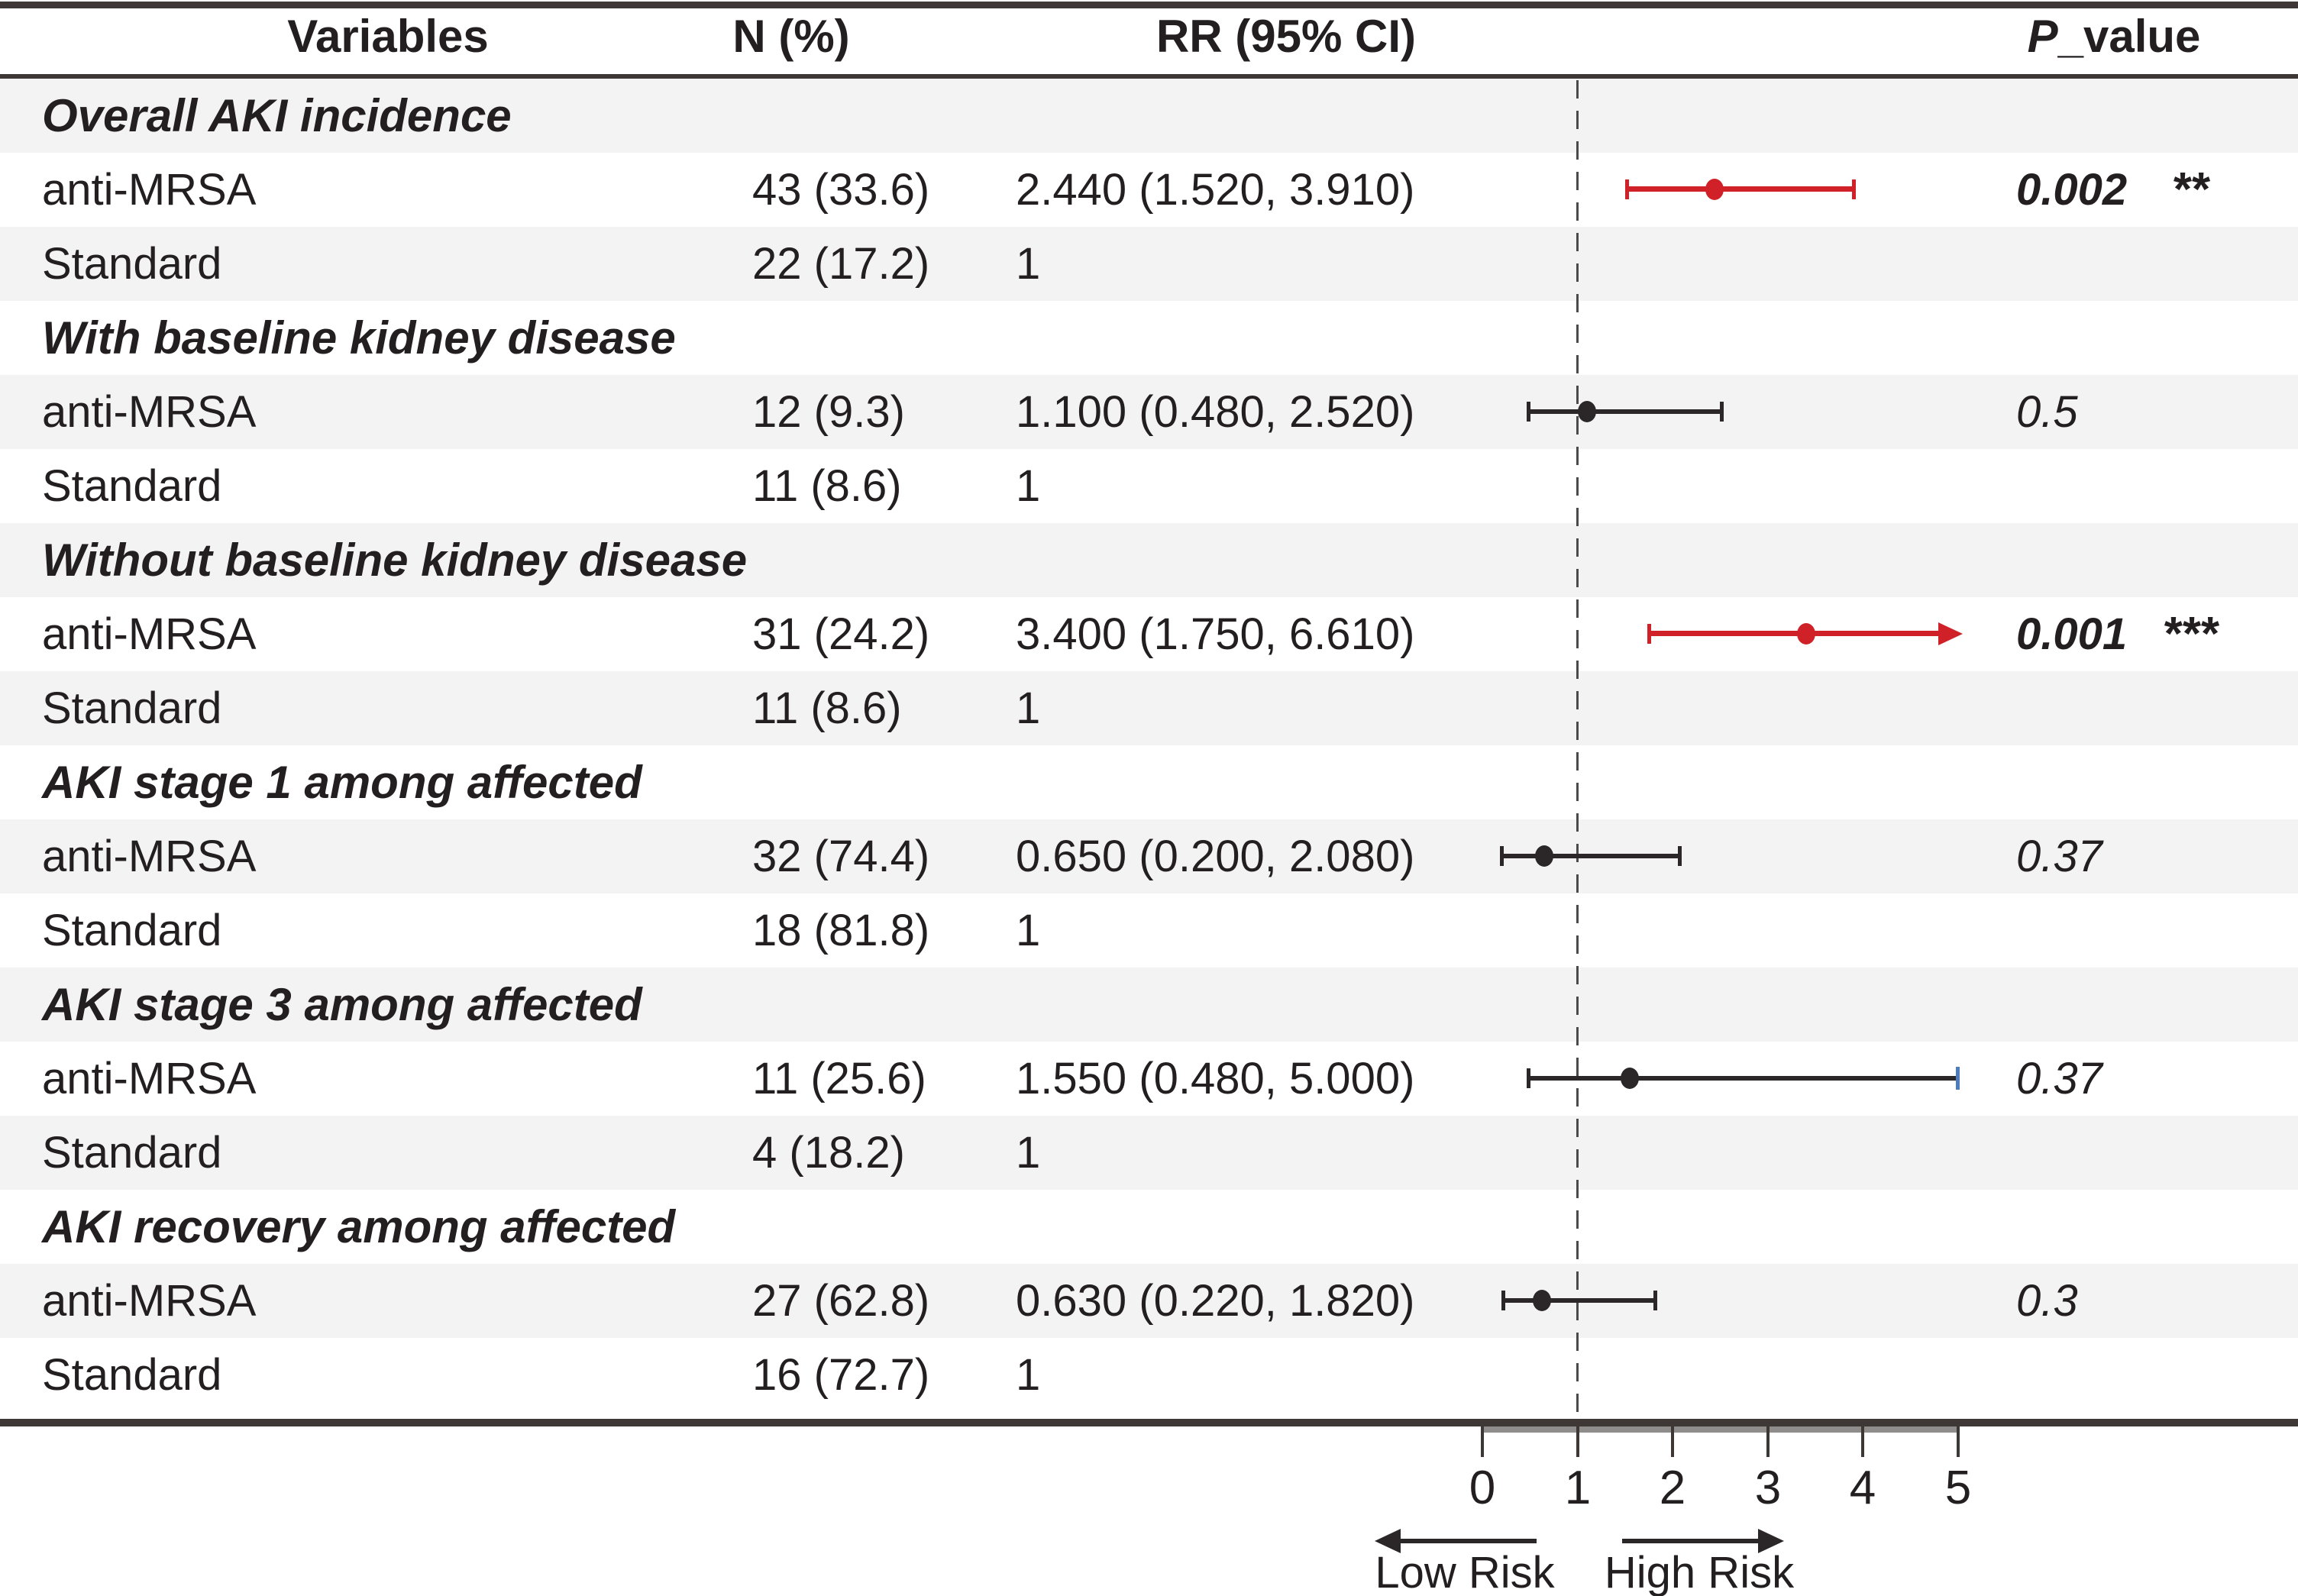 This screenshot has height=1596, width=2298. I want to click on significance-stars: ***, so click(2192, 634).